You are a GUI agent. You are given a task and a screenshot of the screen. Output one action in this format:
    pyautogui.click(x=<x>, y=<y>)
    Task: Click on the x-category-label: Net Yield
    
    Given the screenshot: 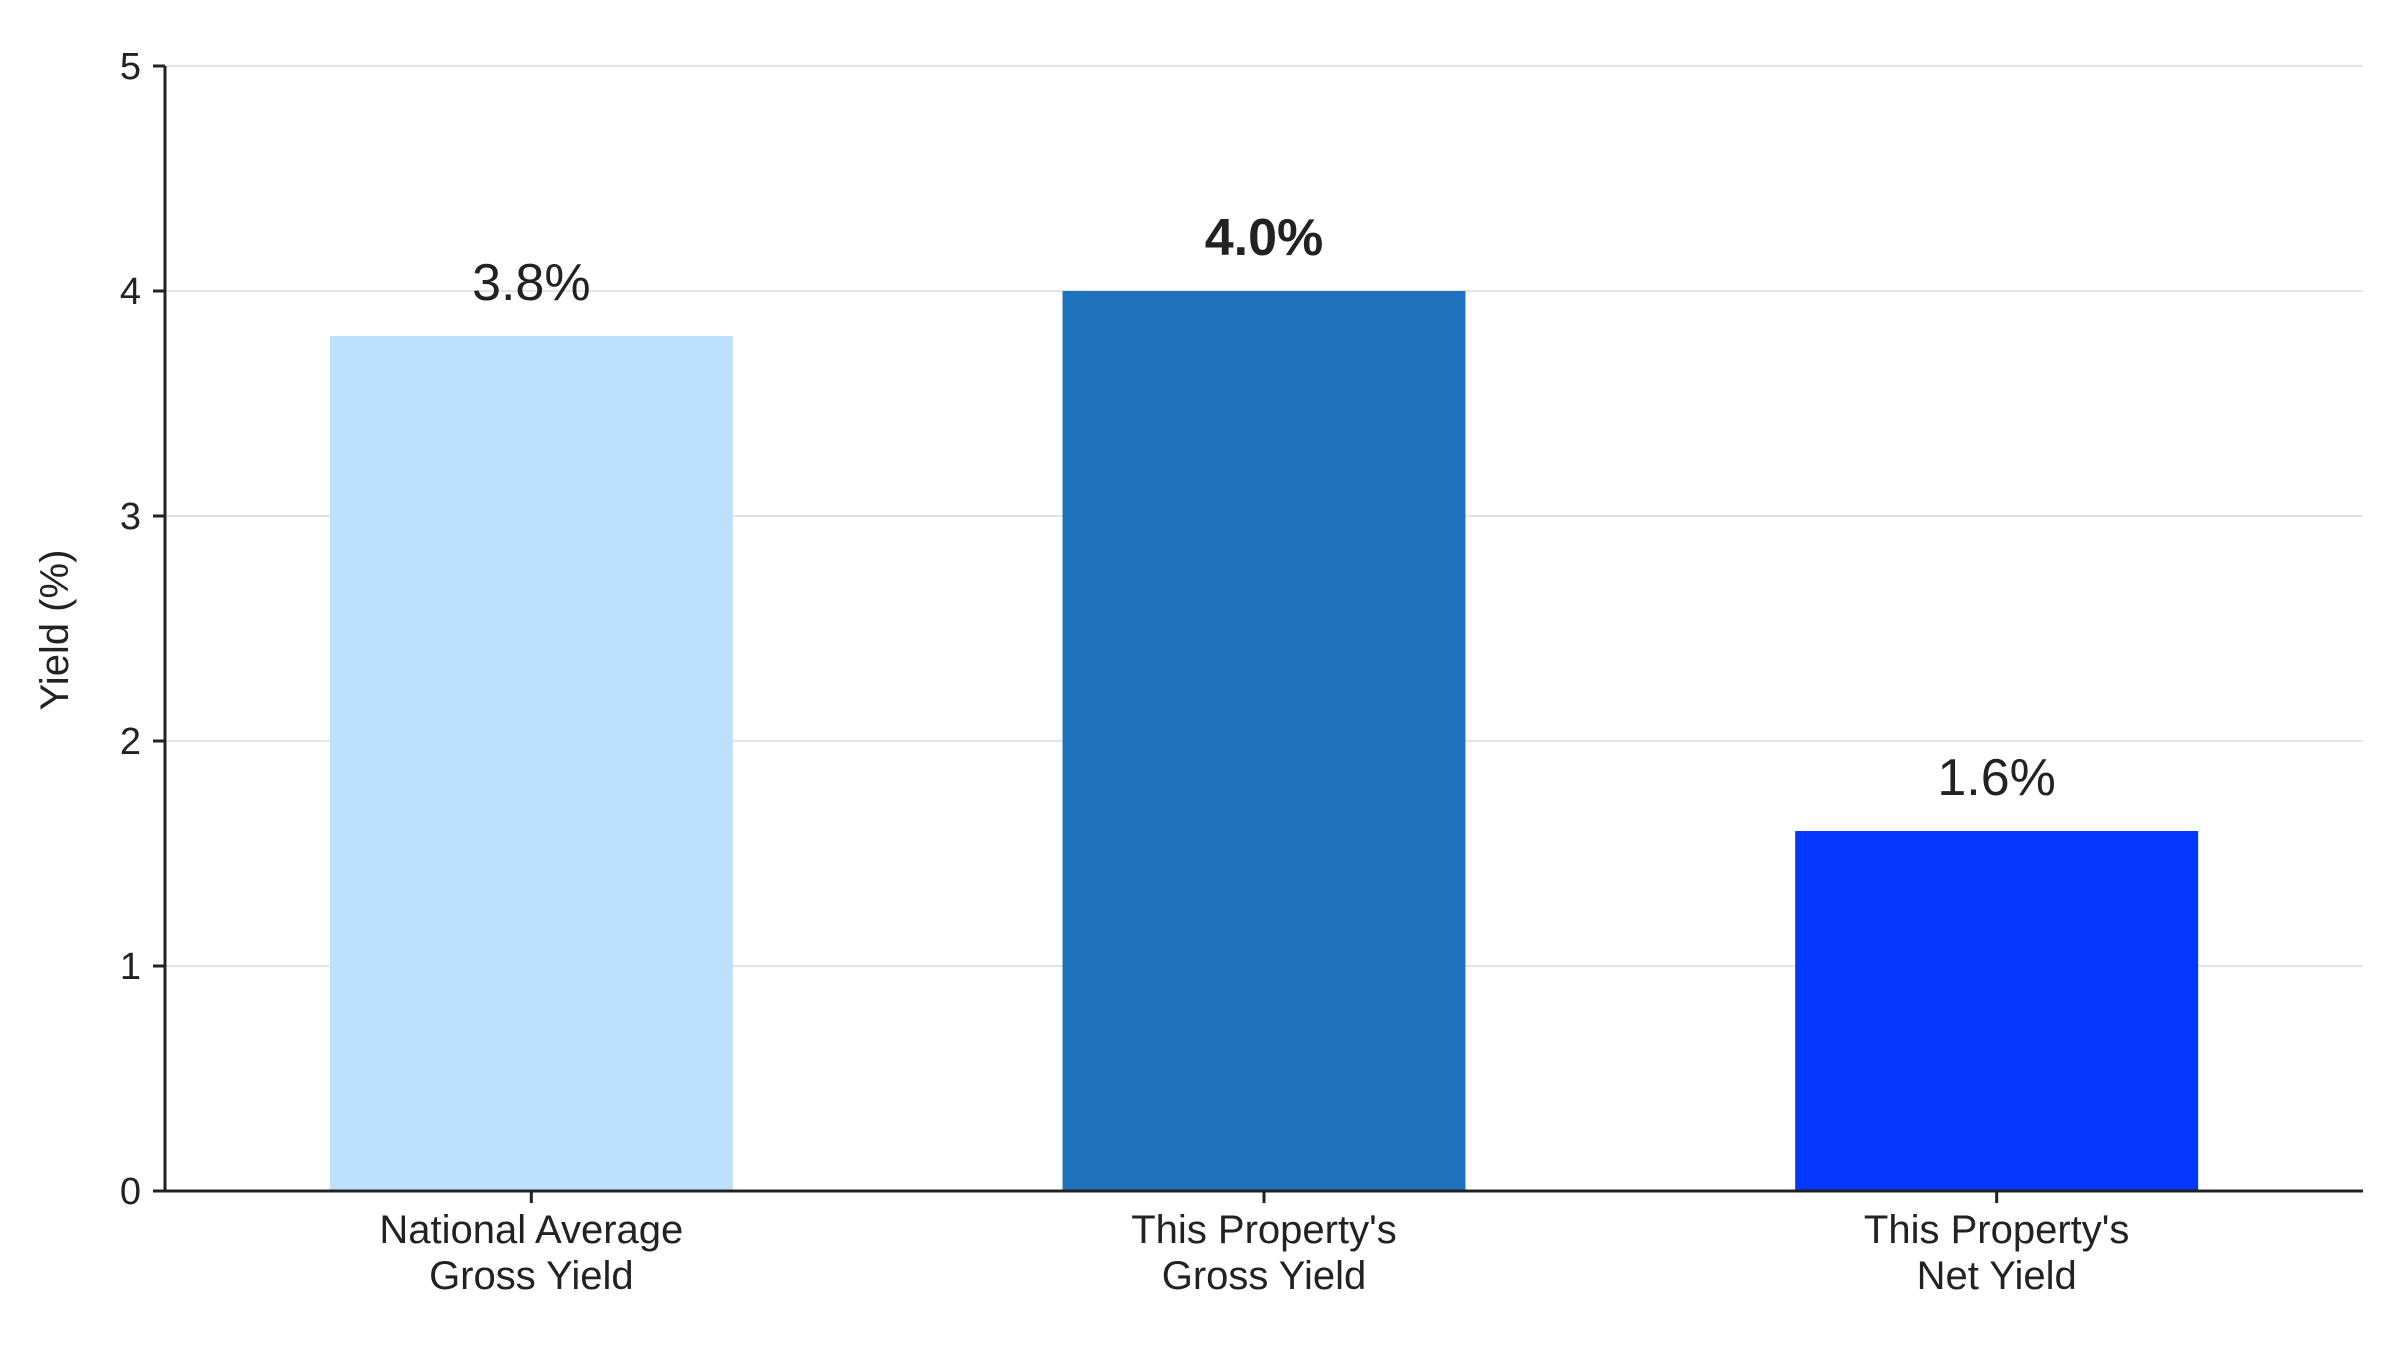 What is the action you would take?
    pyautogui.click(x=1997, y=1276)
    